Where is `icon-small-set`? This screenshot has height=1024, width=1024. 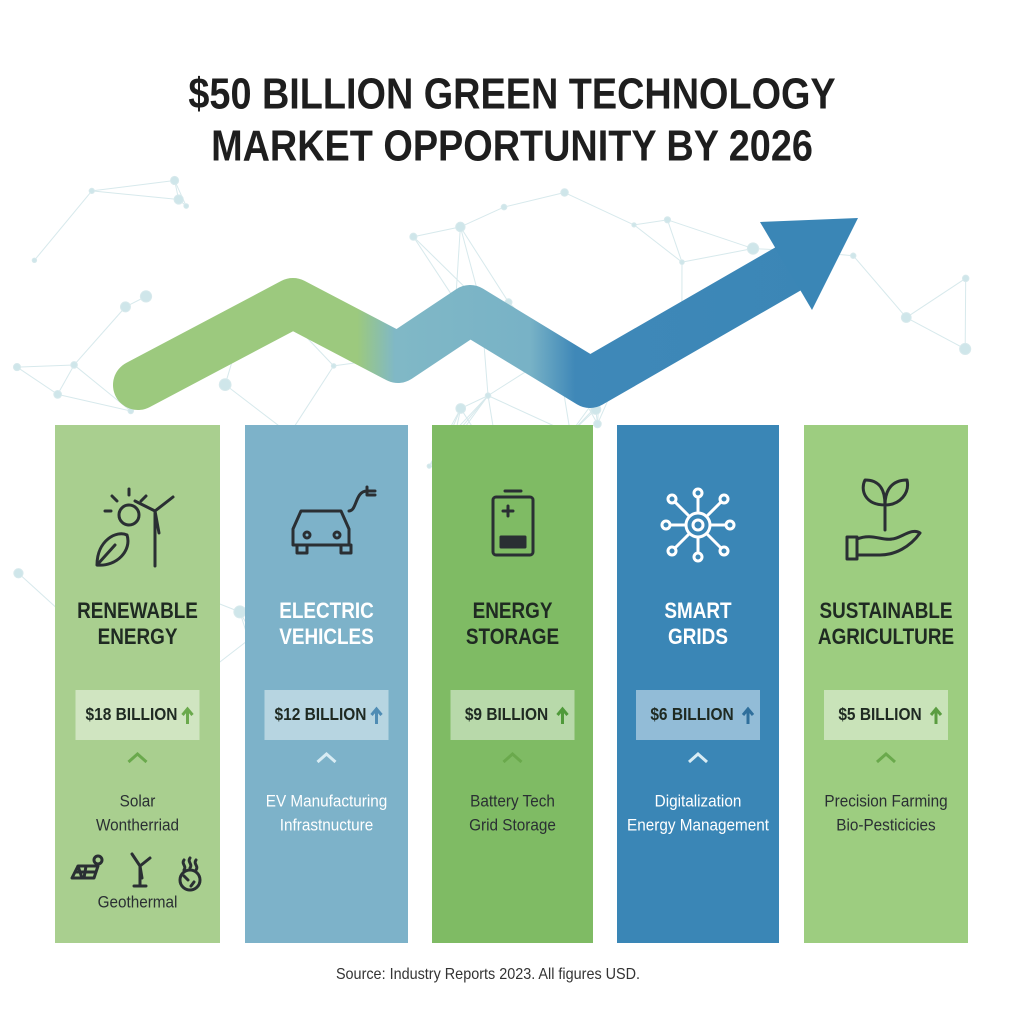
icon-small-set is located at coordinates (136, 872).